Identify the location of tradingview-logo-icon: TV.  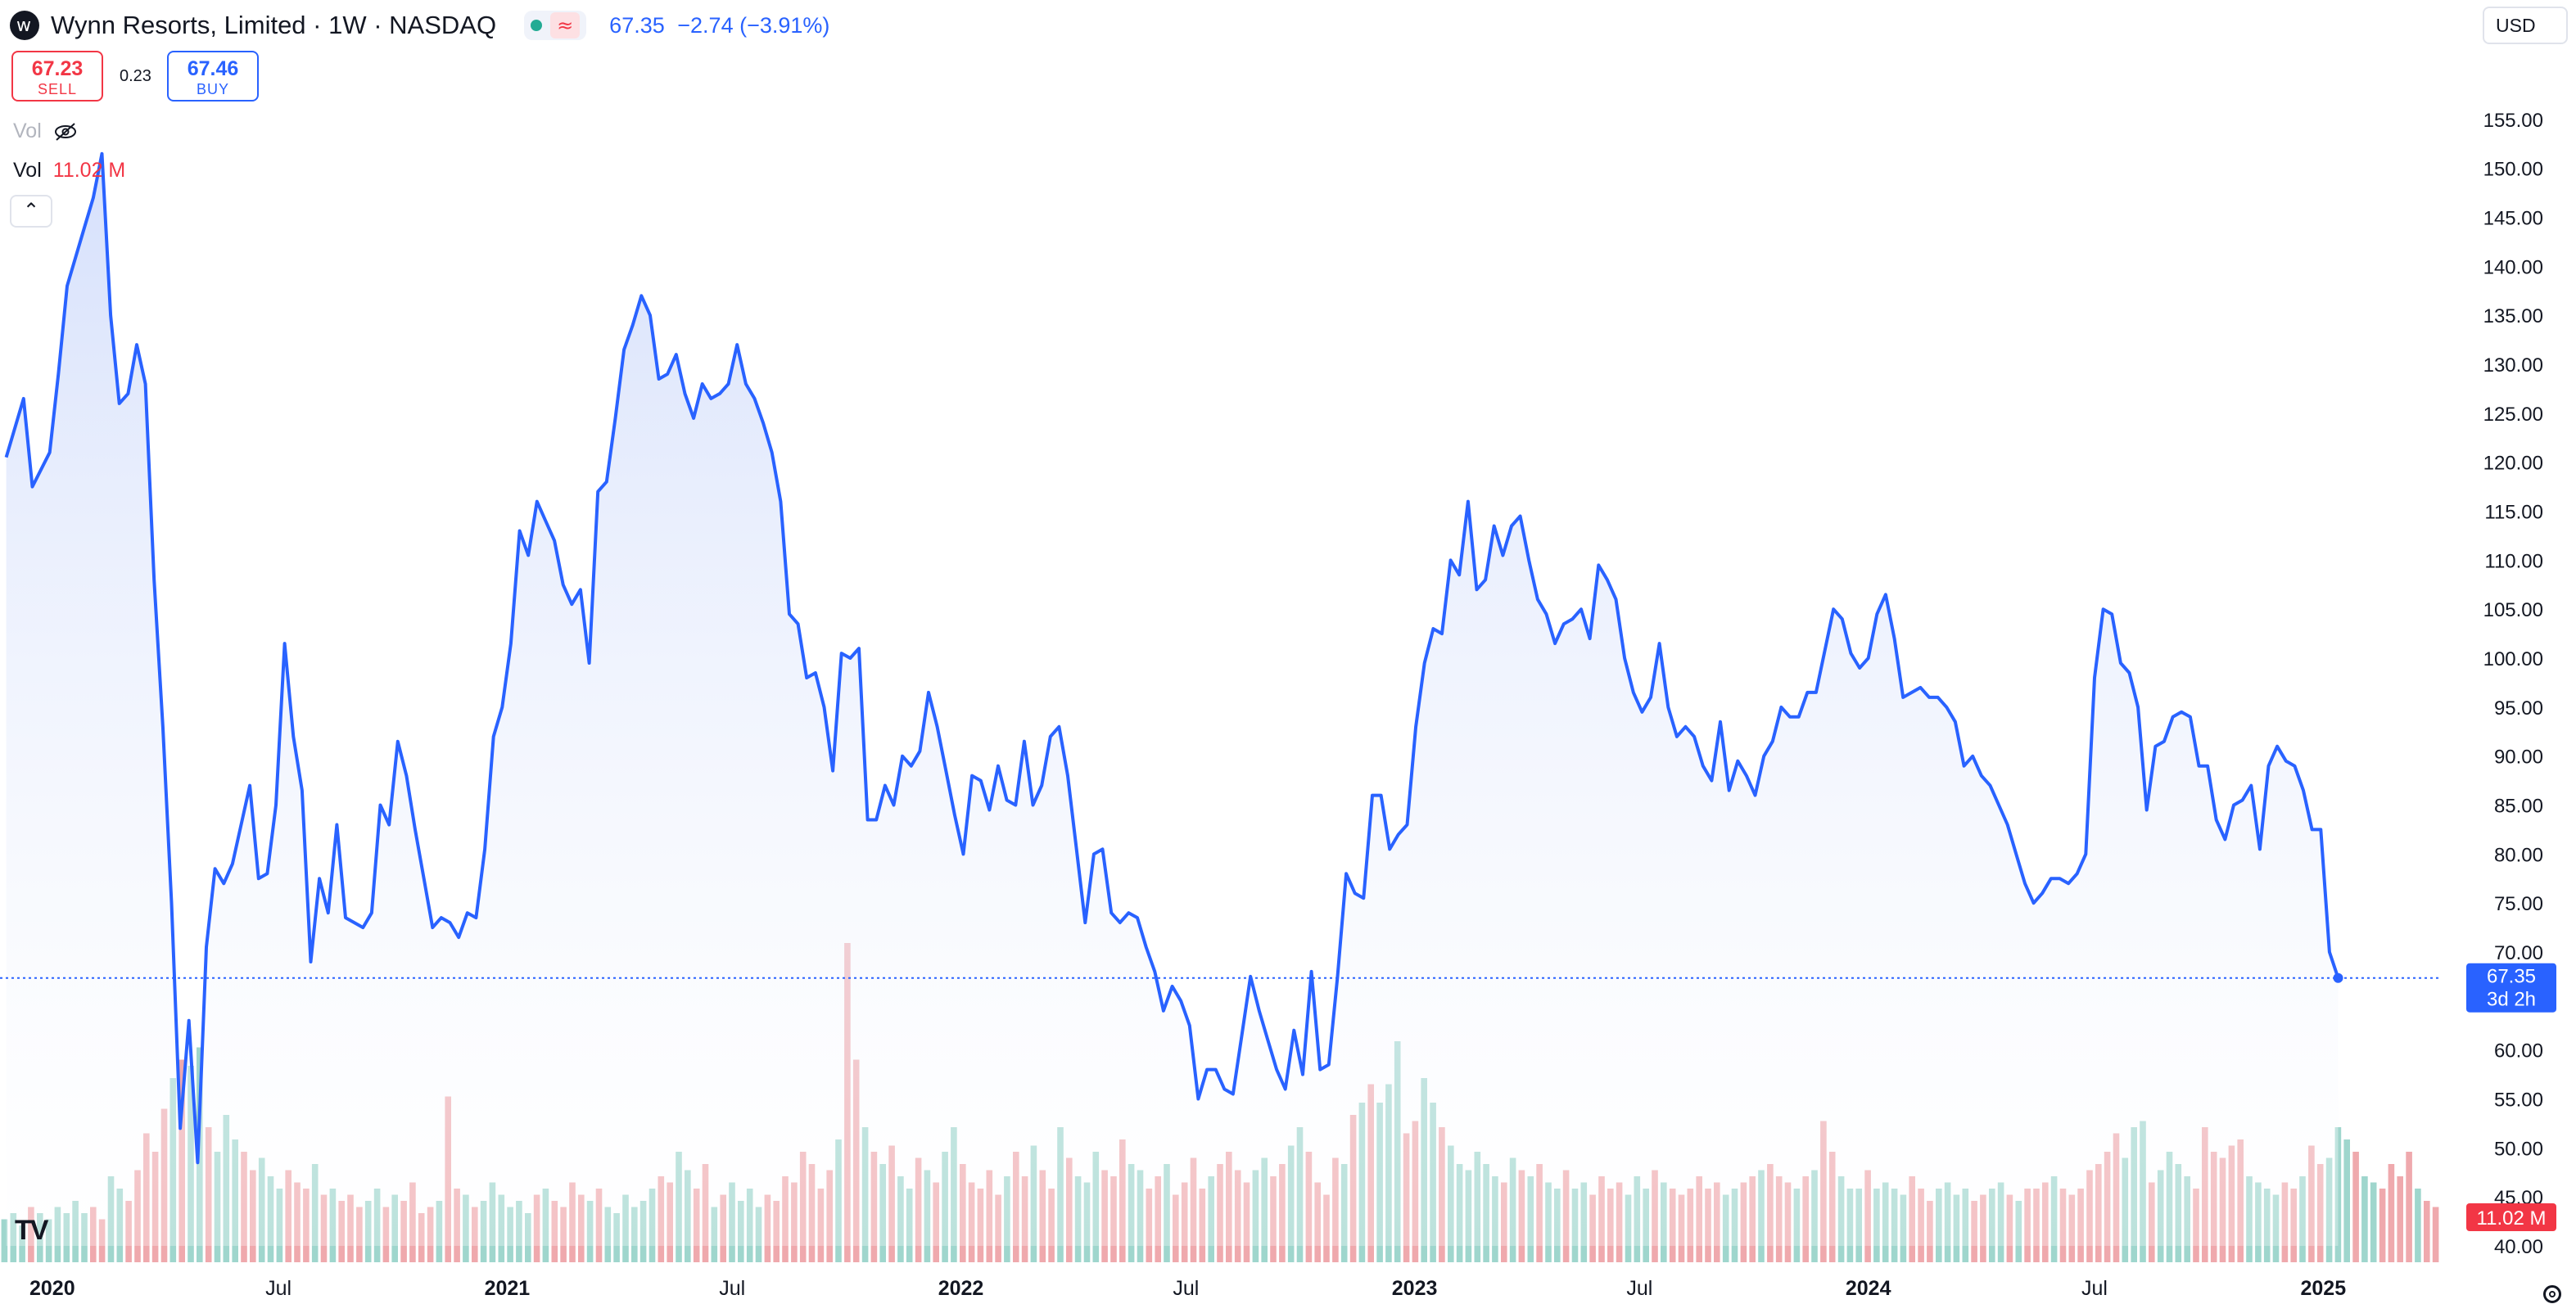
(31, 1230).